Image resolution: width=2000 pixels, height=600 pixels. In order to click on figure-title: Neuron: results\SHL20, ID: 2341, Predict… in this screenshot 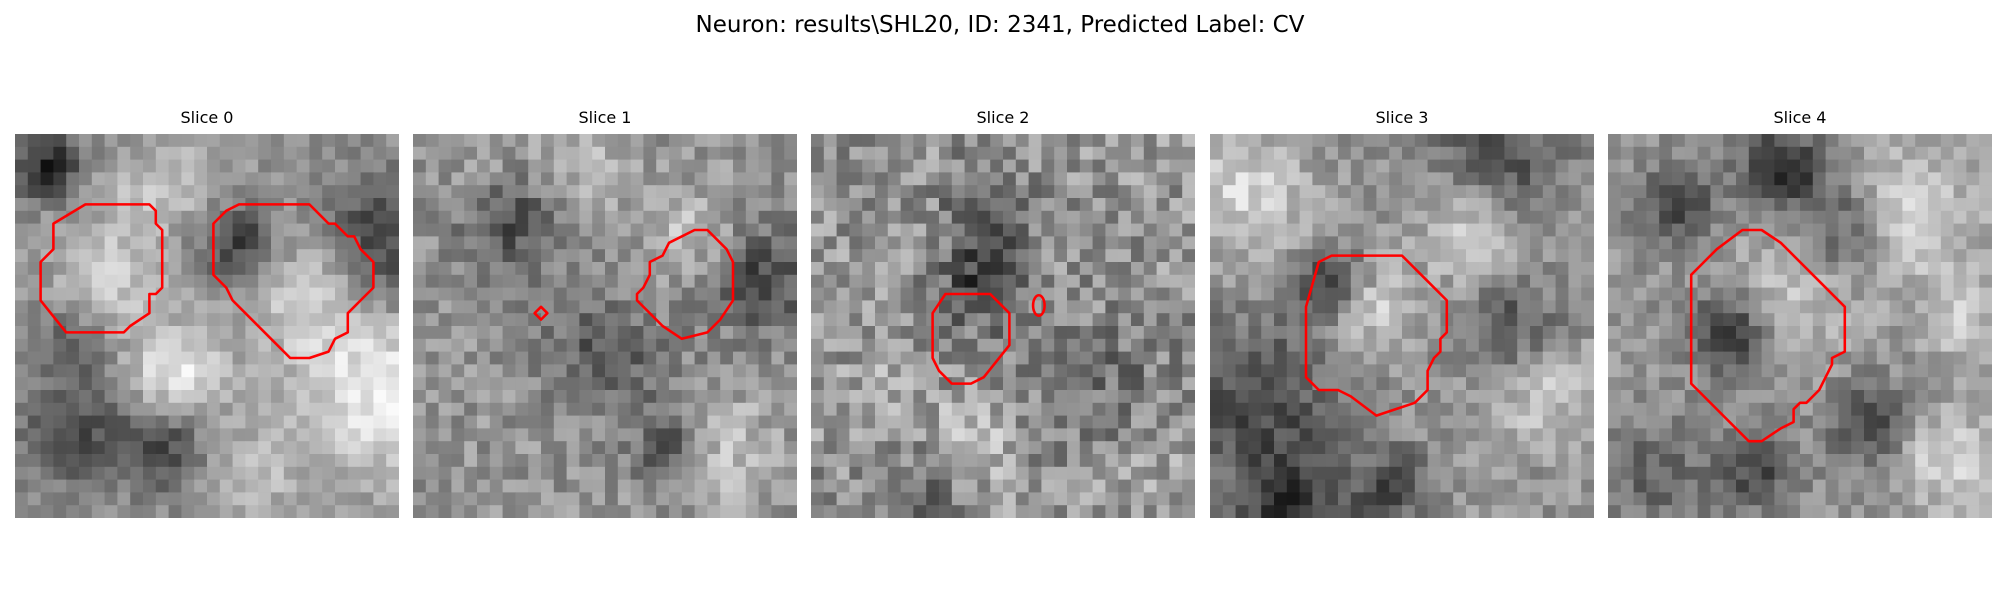, I will do `click(1000, 25)`.